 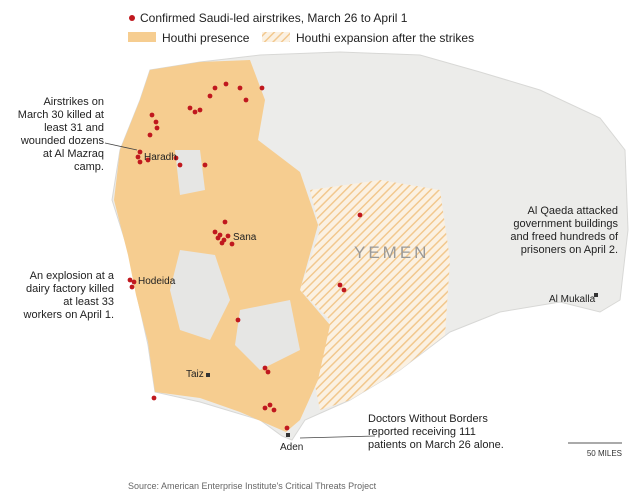 I want to click on terrain, so click(x=235, y=260).